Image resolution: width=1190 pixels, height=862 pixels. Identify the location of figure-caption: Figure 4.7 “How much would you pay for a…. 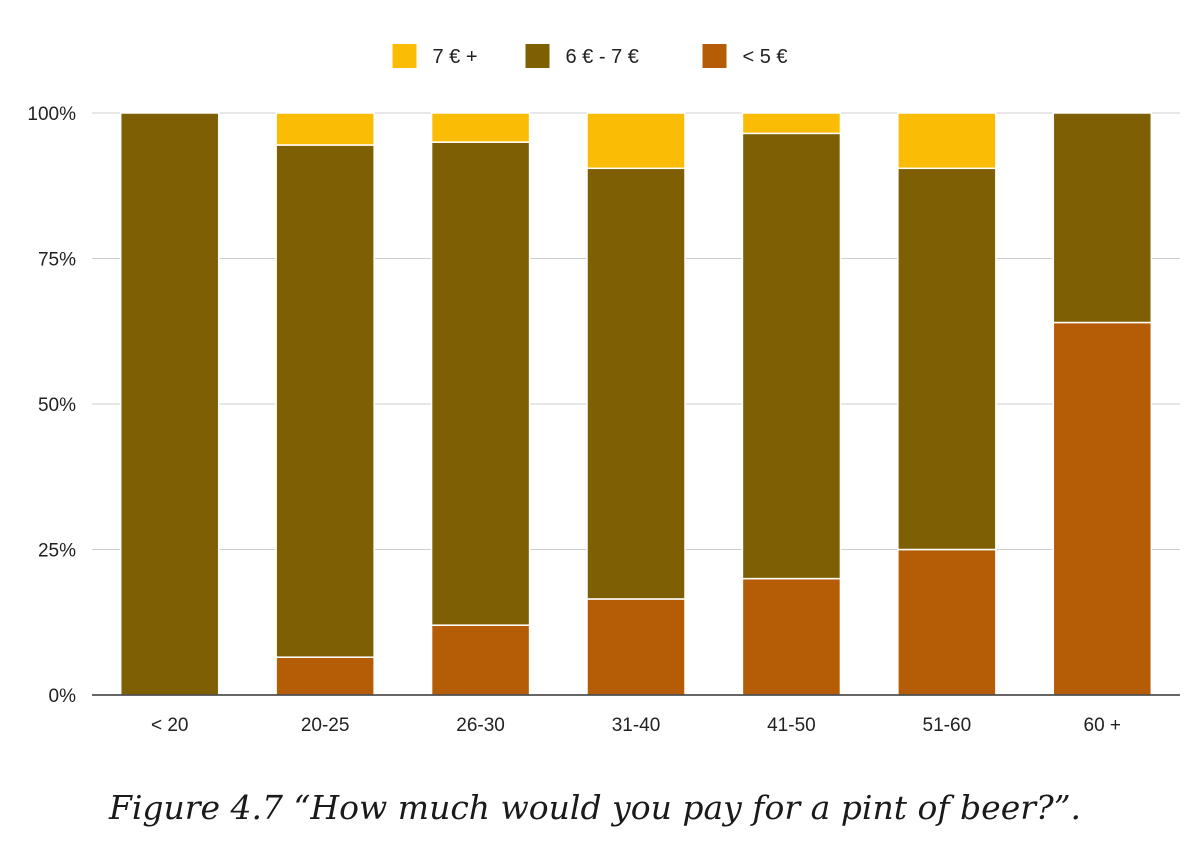
(595, 807).